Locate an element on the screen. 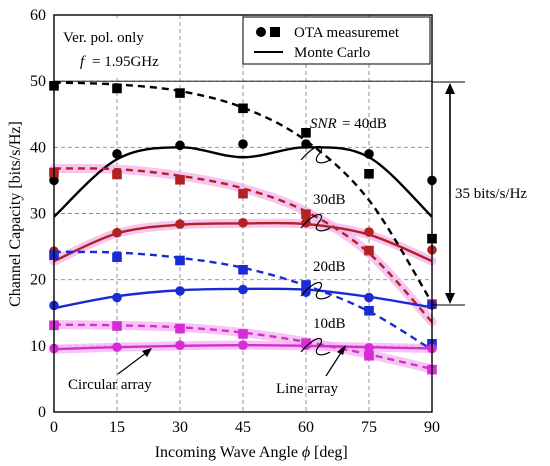  y-tick-label: 40 is located at coordinates (38, 147).